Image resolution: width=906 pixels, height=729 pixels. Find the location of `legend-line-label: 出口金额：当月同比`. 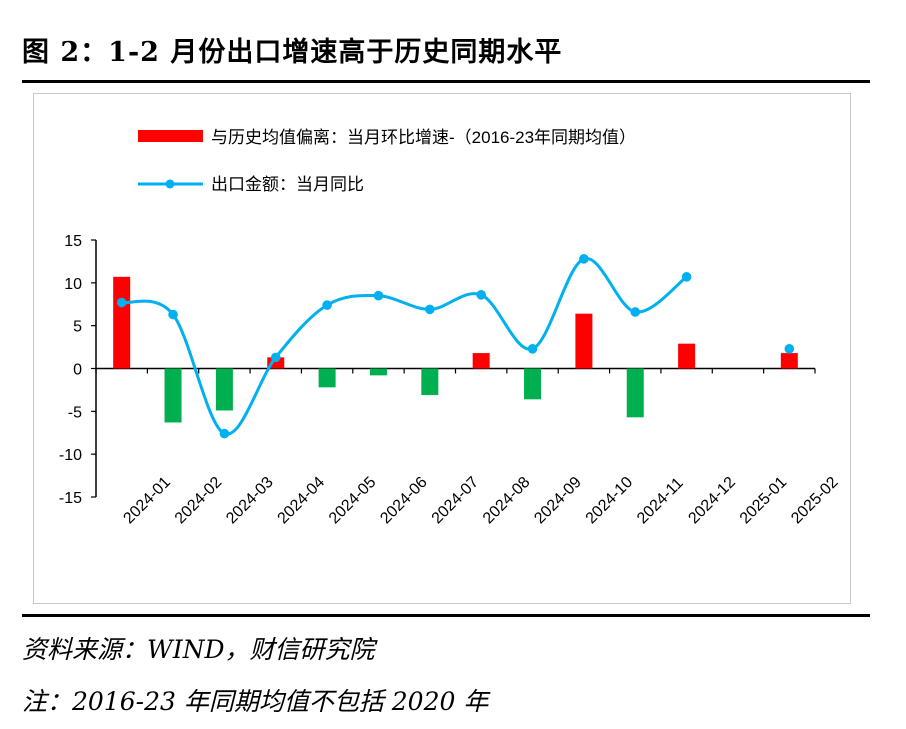

legend-line-label: 出口金额：当月同比 is located at coordinates (287, 184).